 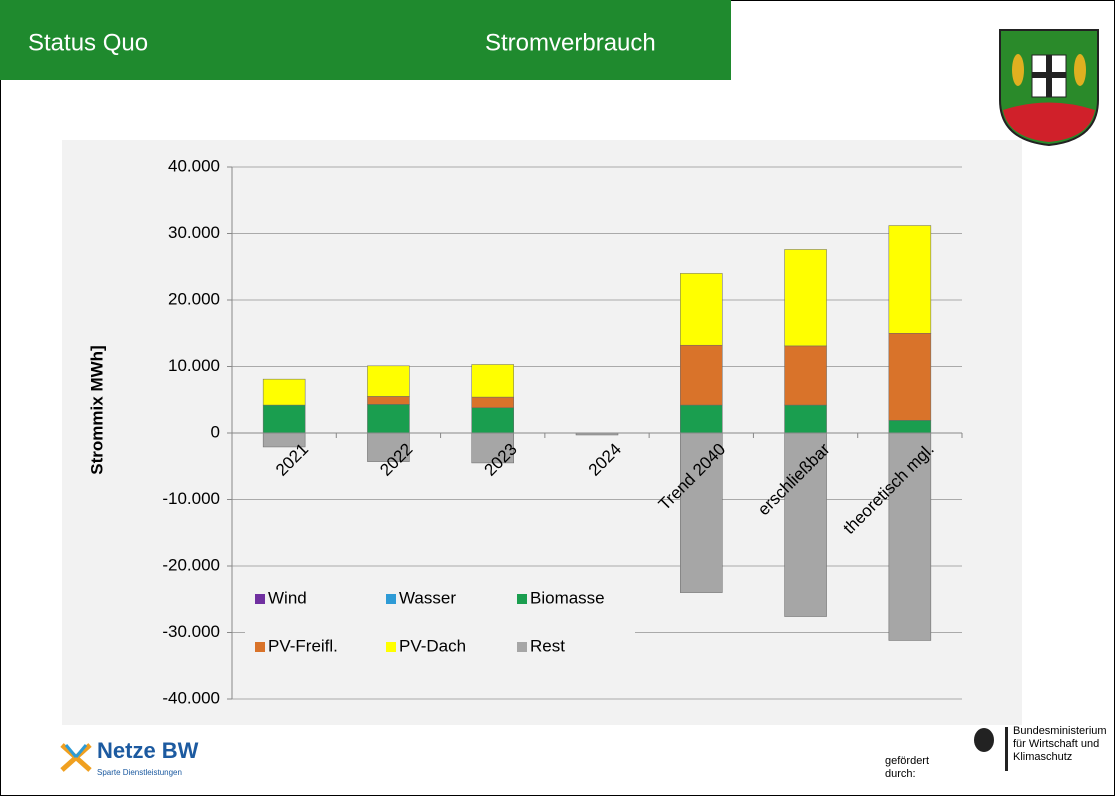 I want to click on funded-text: gefördert durch:, so click(x=907, y=767).